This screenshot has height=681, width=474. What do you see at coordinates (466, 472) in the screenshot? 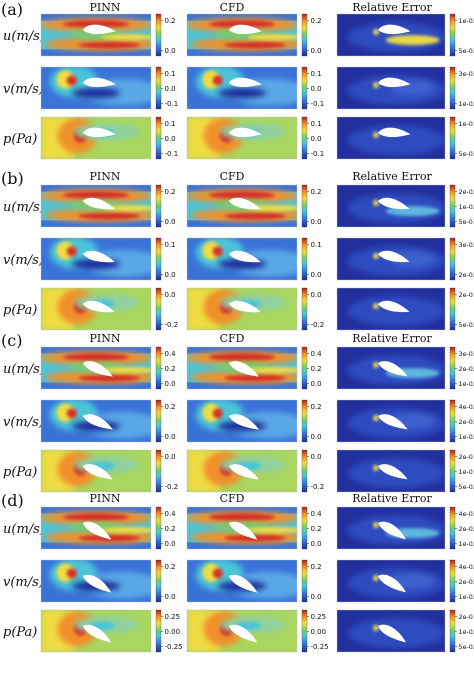
I see `colorbar-tick-label: 1e-01` at bounding box center [466, 472].